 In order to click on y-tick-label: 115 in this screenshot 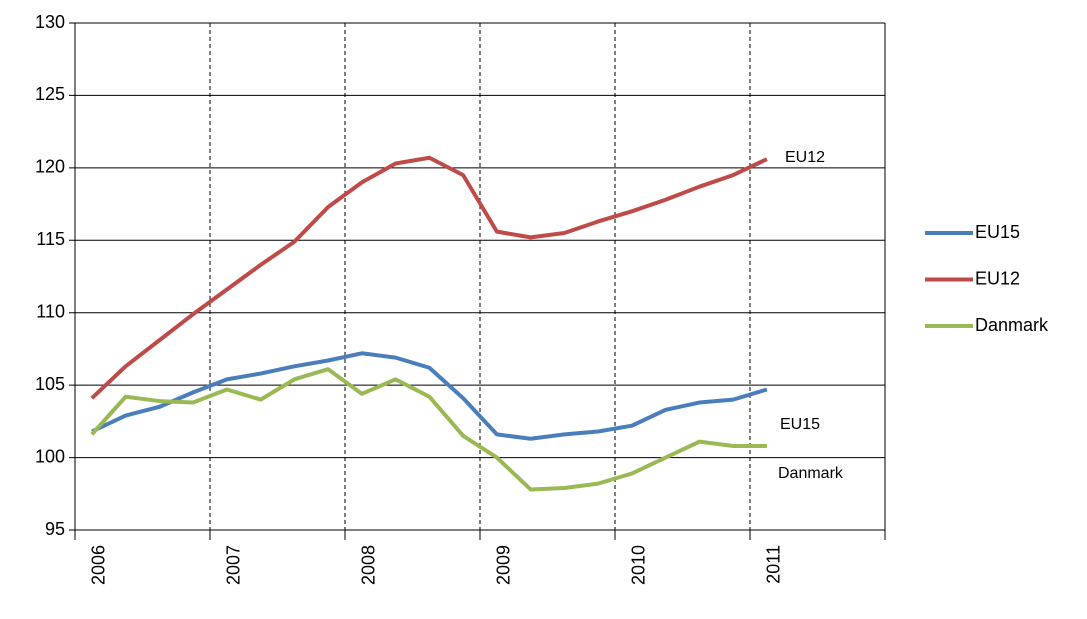, I will do `click(50, 239)`.